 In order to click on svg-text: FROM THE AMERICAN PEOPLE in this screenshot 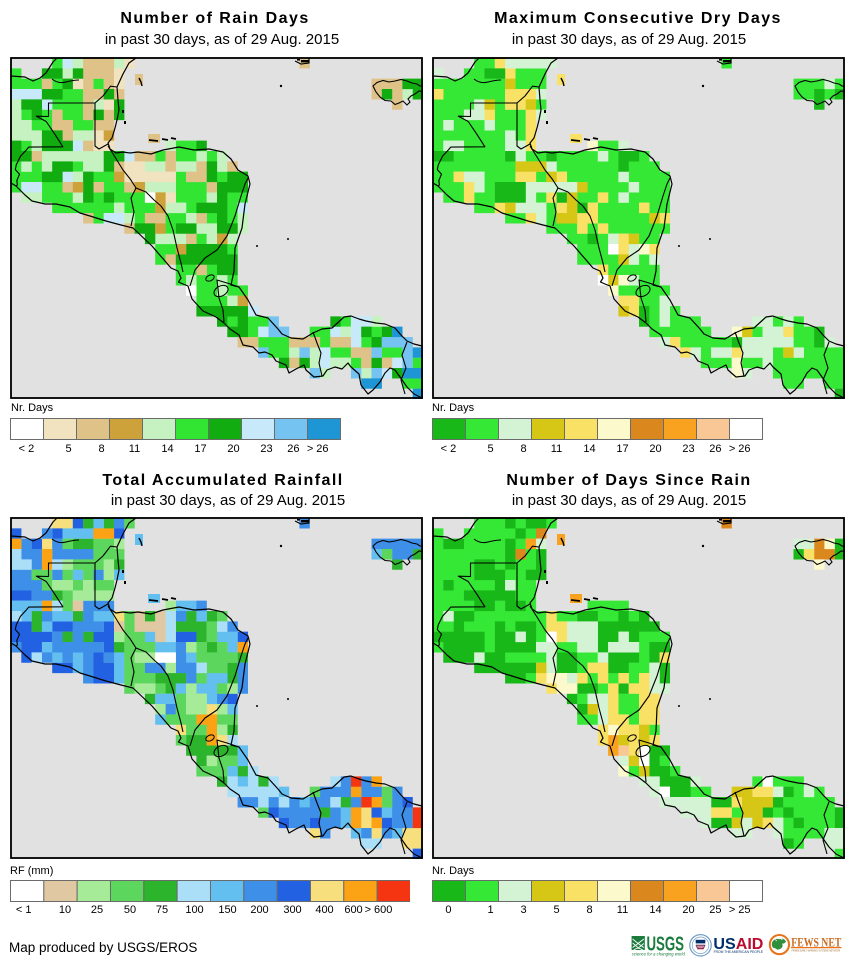, I will do `click(739, 952)`.